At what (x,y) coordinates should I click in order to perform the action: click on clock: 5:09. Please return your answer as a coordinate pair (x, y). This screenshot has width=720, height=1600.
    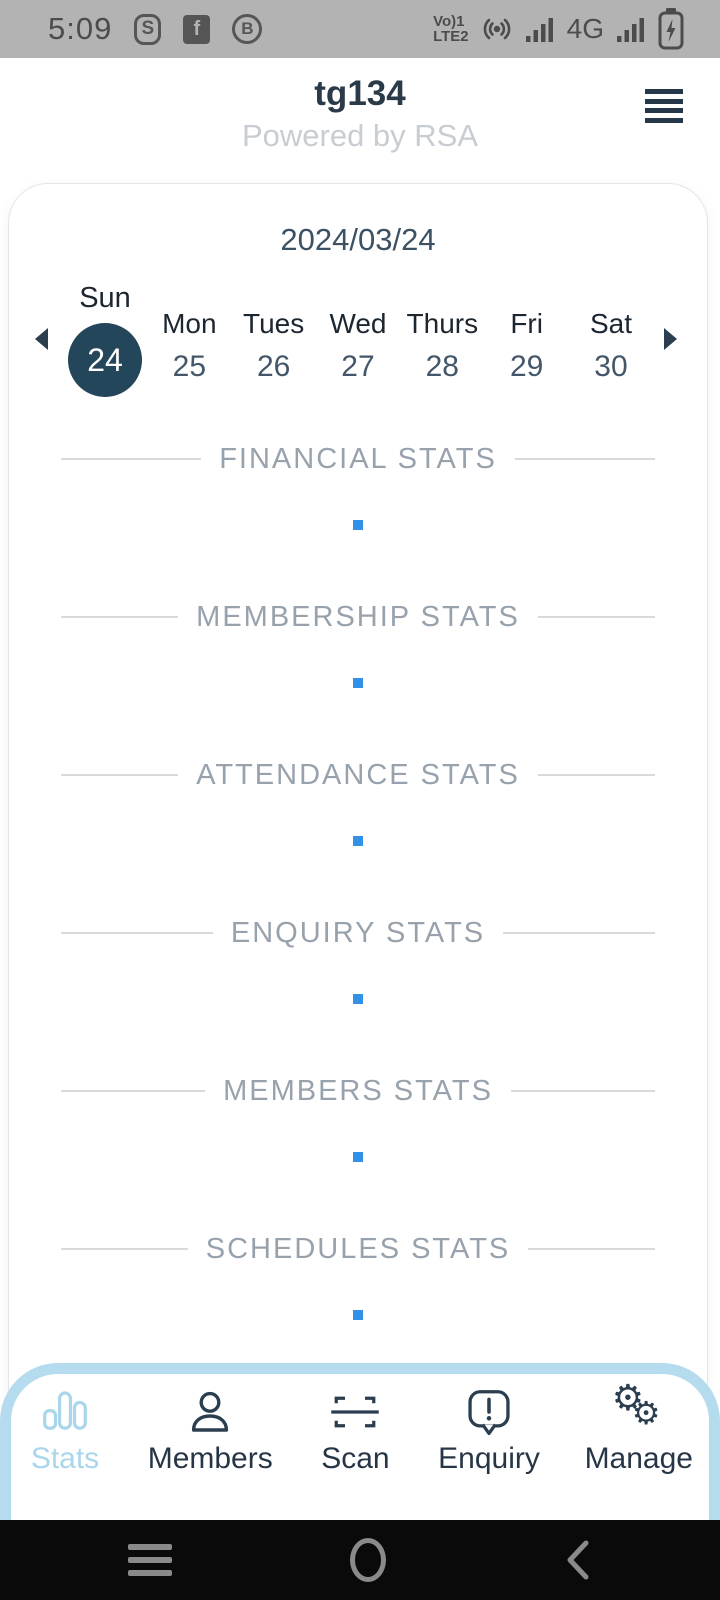
    Looking at the image, I should click on (80, 28).